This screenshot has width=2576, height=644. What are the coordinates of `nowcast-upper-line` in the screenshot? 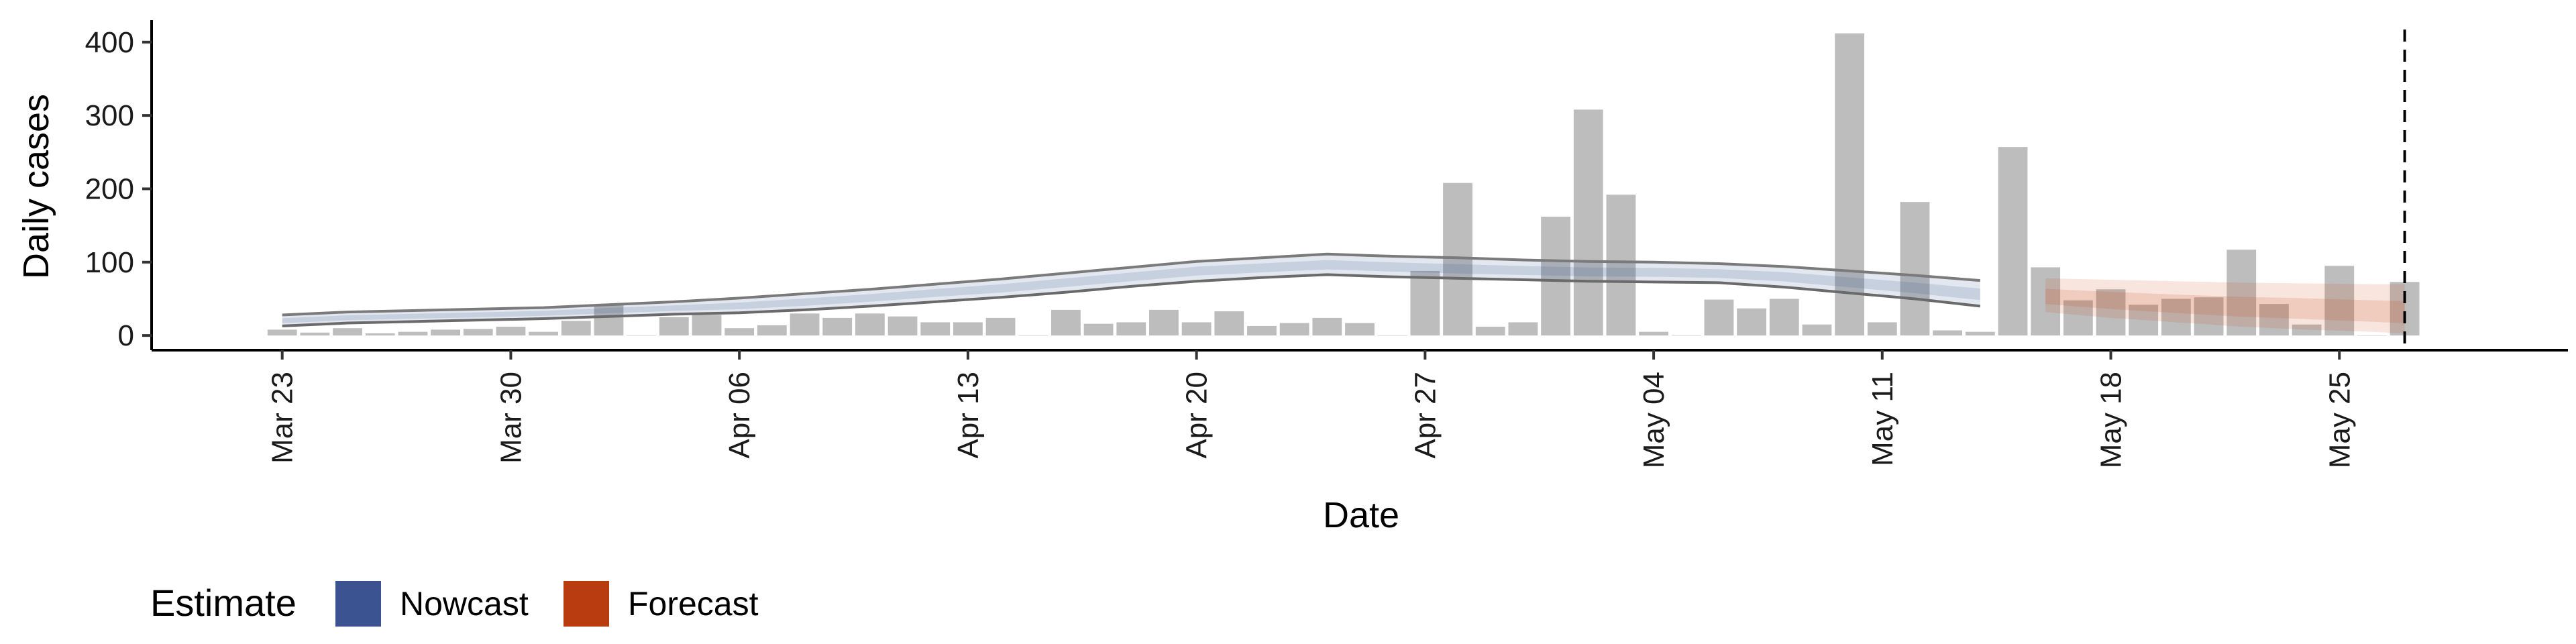 It's located at (1131, 284).